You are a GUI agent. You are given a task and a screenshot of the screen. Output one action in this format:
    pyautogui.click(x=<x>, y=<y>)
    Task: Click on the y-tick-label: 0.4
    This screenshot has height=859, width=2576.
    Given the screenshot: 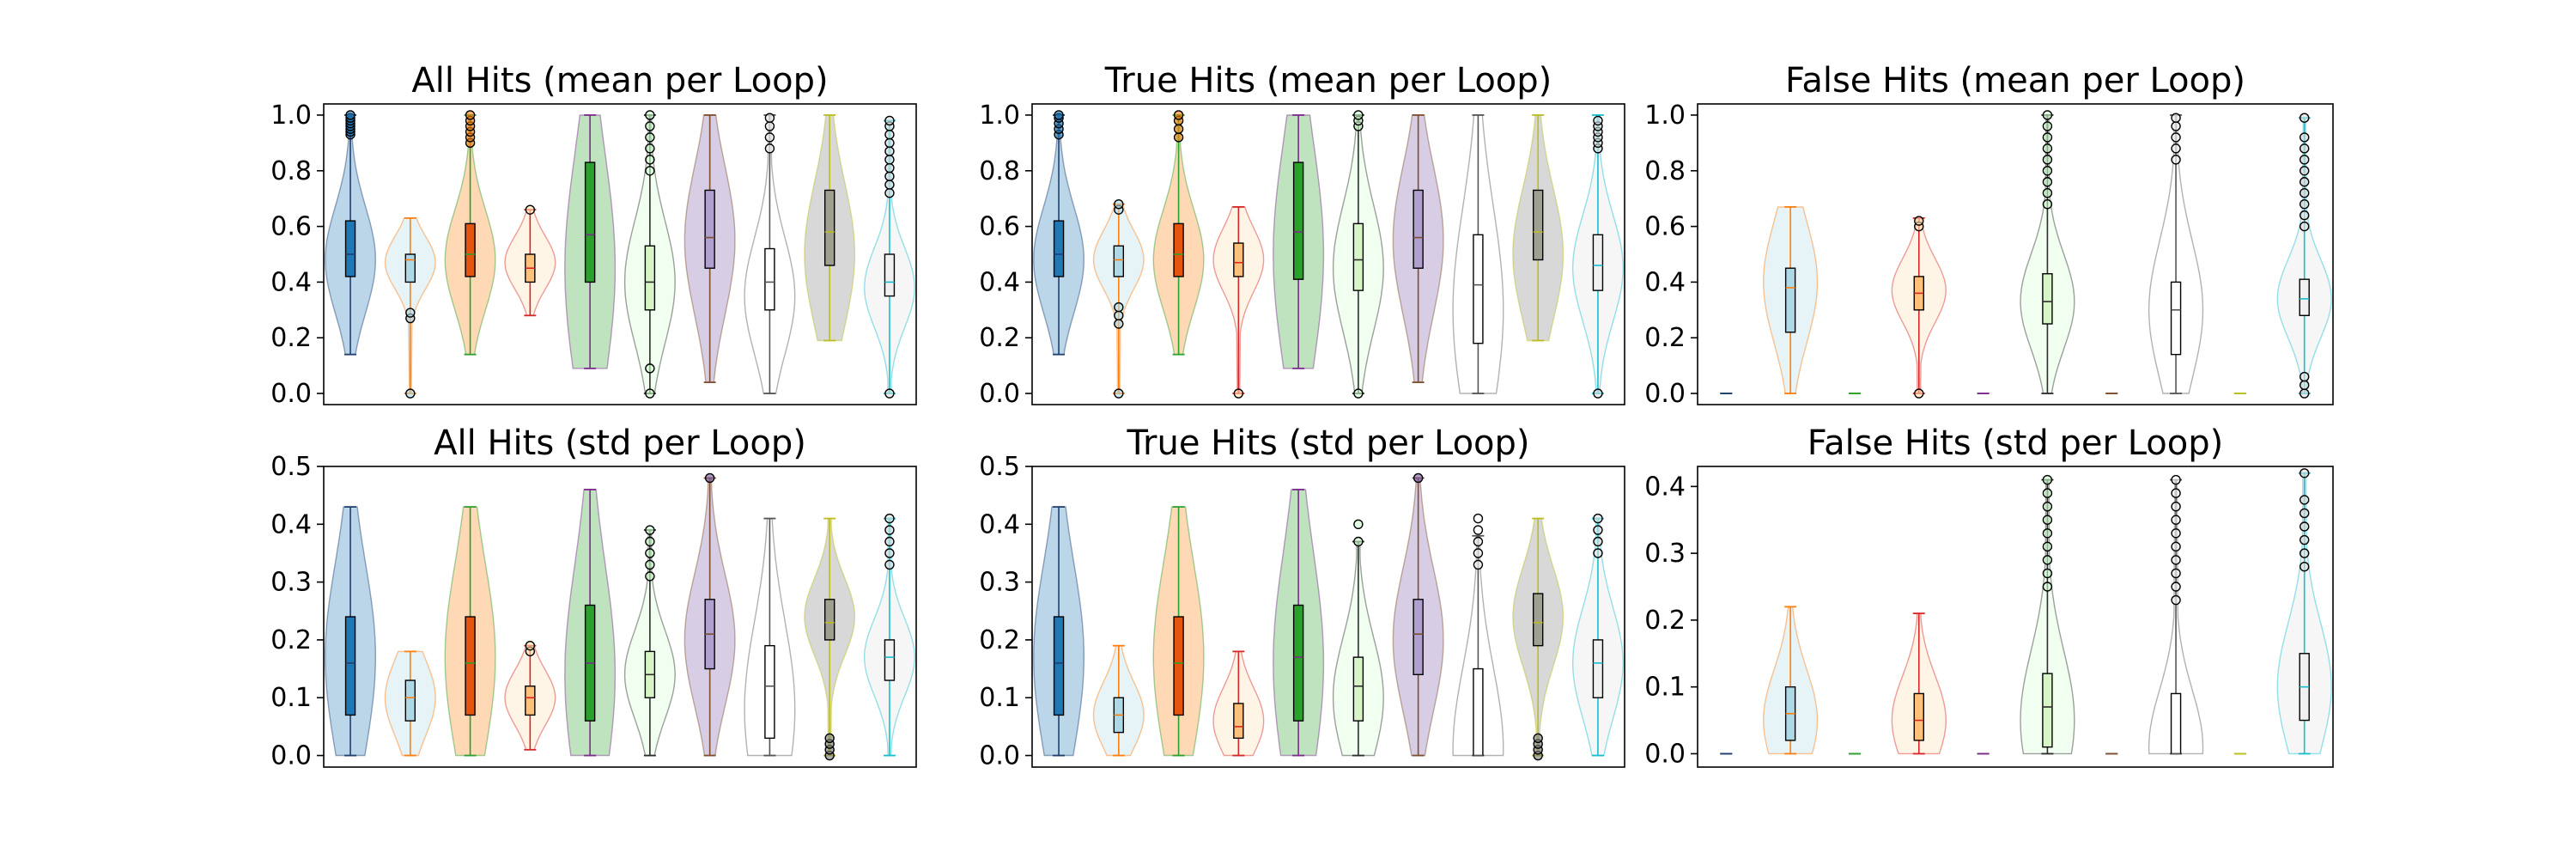 What is the action you would take?
    pyautogui.click(x=1665, y=487)
    